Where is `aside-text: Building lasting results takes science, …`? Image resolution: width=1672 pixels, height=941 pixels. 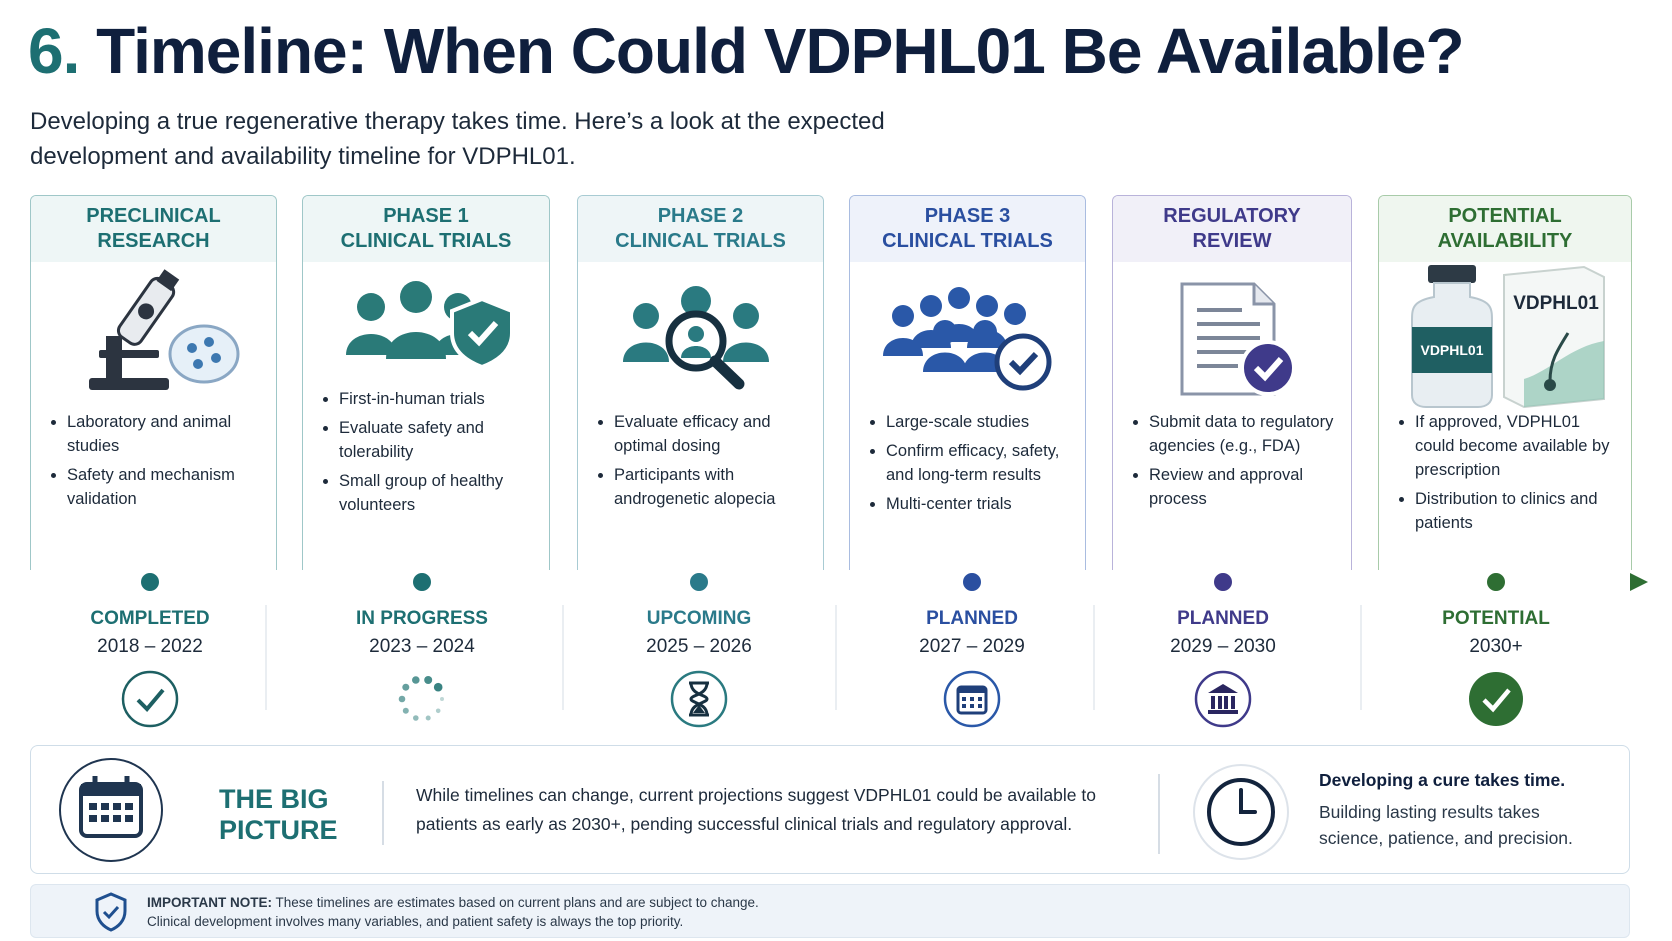 aside-text: Building lasting results takes science, … is located at coordinates (1446, 825).